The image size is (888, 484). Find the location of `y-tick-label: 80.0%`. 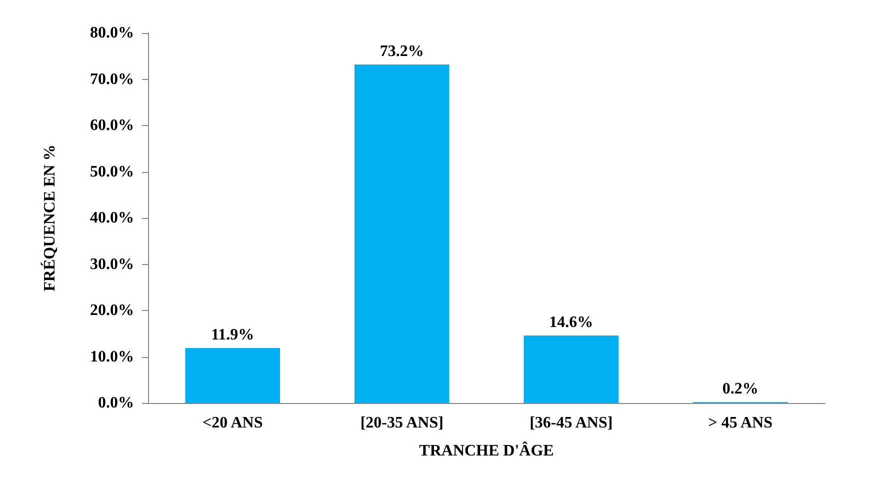

y-tick-label: 80.0% is located at coordinates (112, 33).